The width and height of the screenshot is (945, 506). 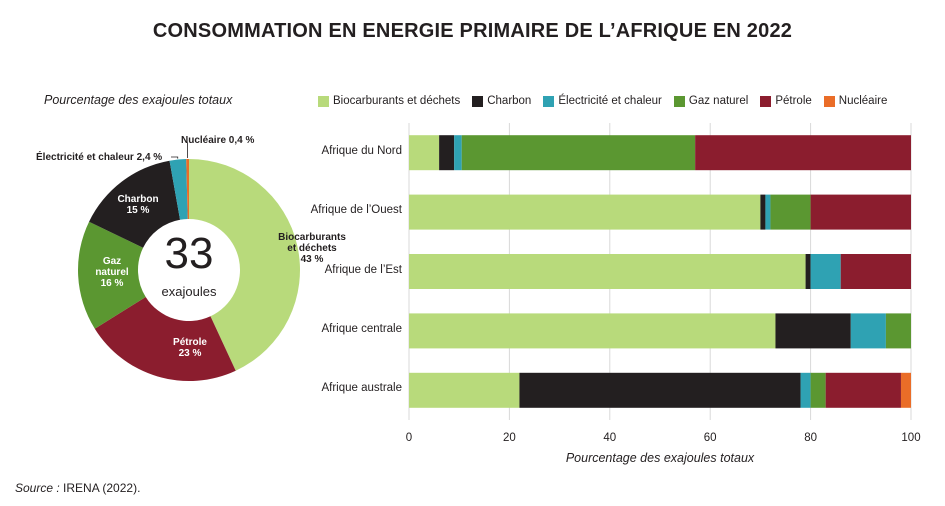 I want to click on donut-slice-charbon, so click(x=135, y=204).